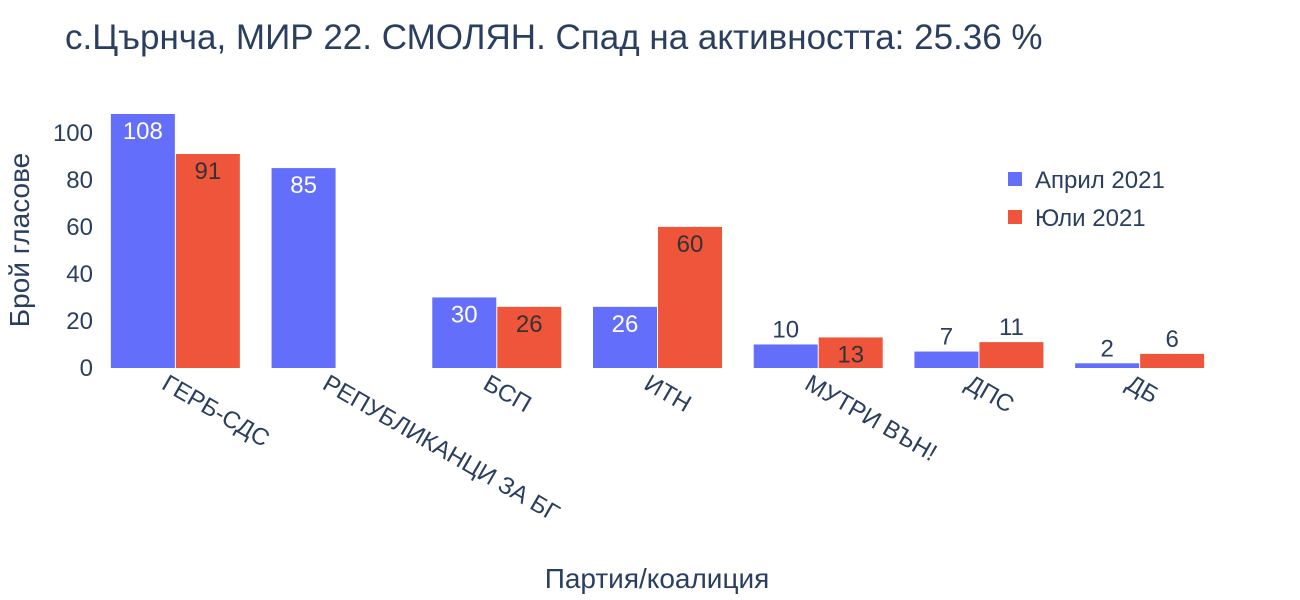  What do you see at coordinates (208, 171) in the screenshot?
I see `bar-value-label: 91` at bounding box center [208, 171].